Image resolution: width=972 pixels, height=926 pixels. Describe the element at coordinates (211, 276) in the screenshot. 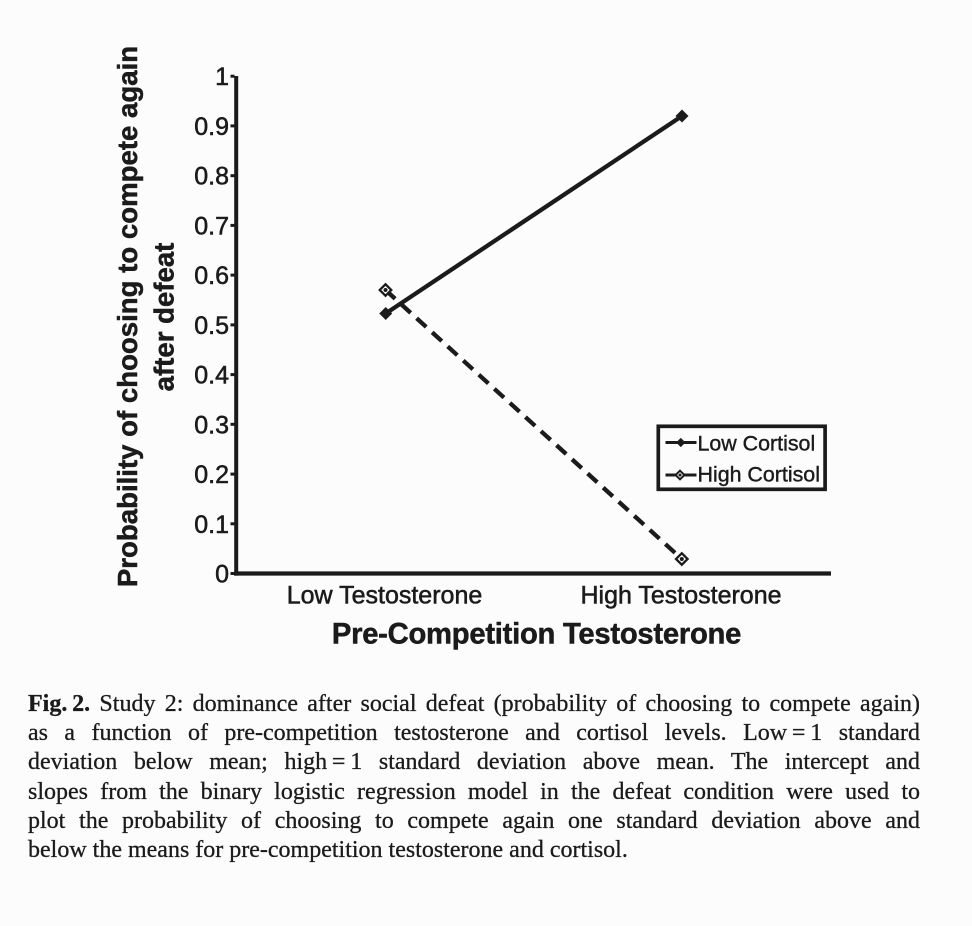

I see `svg-text: 0.6` at that location.